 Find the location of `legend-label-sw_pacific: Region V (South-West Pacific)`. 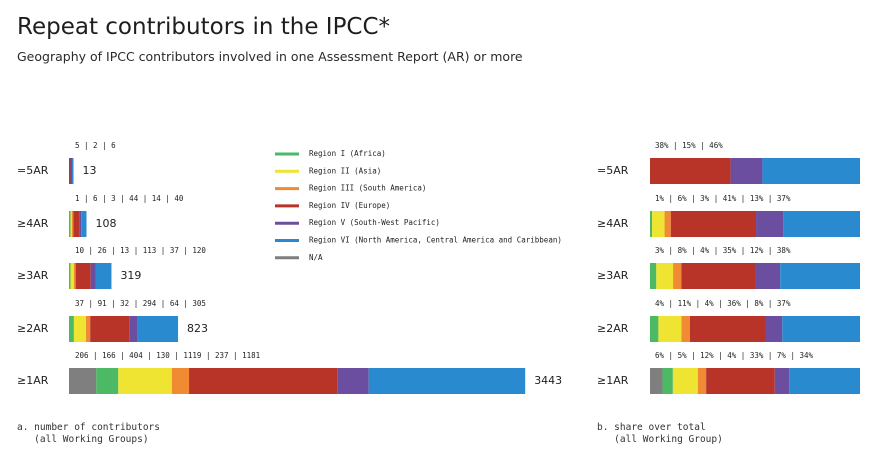

legend-label-sw_pacific: Region V (South-West Pacific) is located at coordinates (374, 222).